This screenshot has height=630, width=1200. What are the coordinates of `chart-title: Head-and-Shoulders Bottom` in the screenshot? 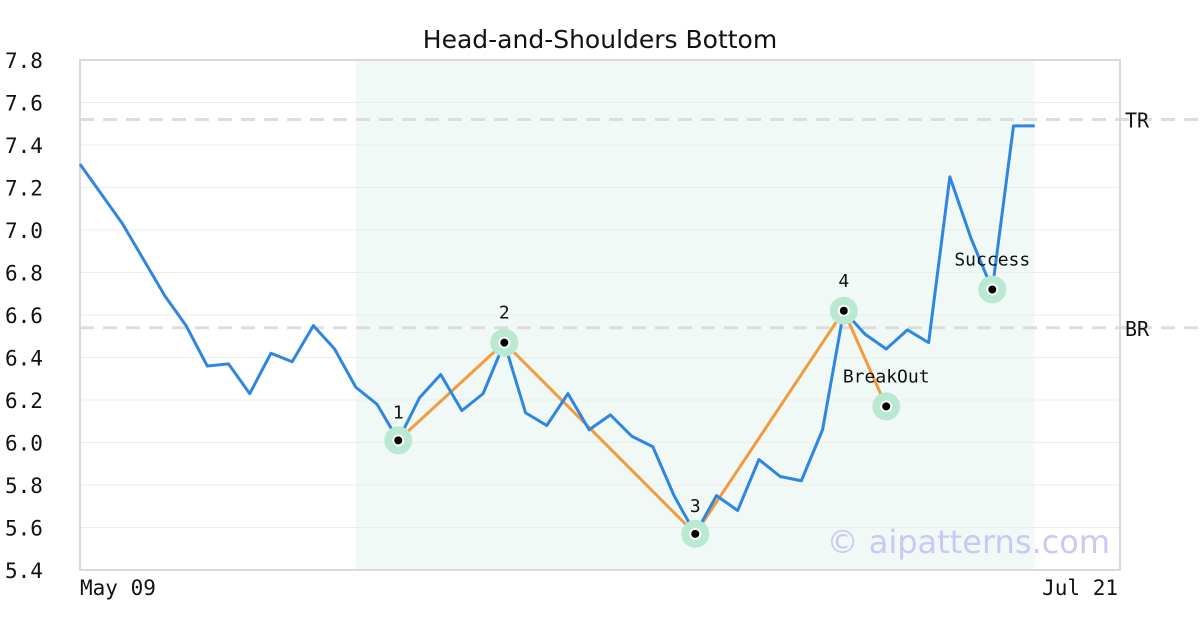 It's located at (600, 39).